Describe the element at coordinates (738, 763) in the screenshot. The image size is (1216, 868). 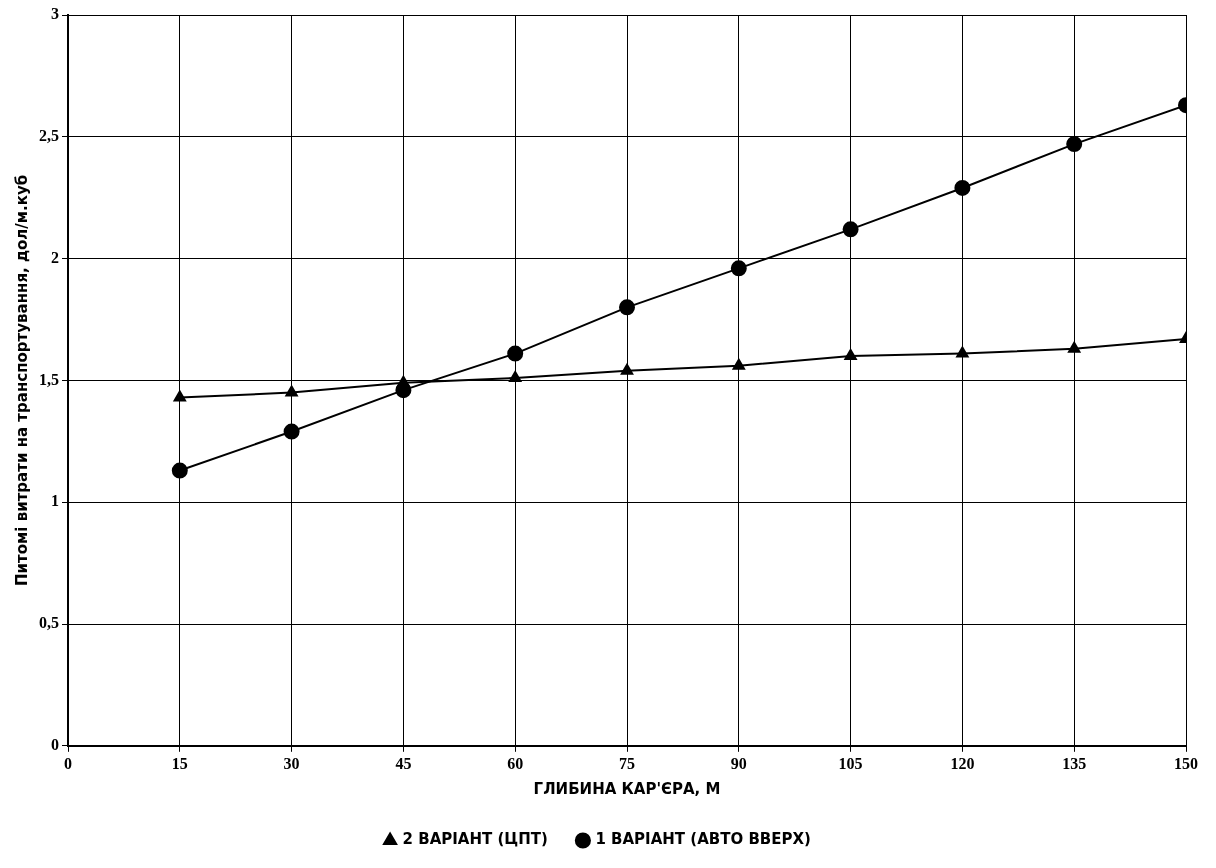
I see `x-tick-label: 90` at that location.